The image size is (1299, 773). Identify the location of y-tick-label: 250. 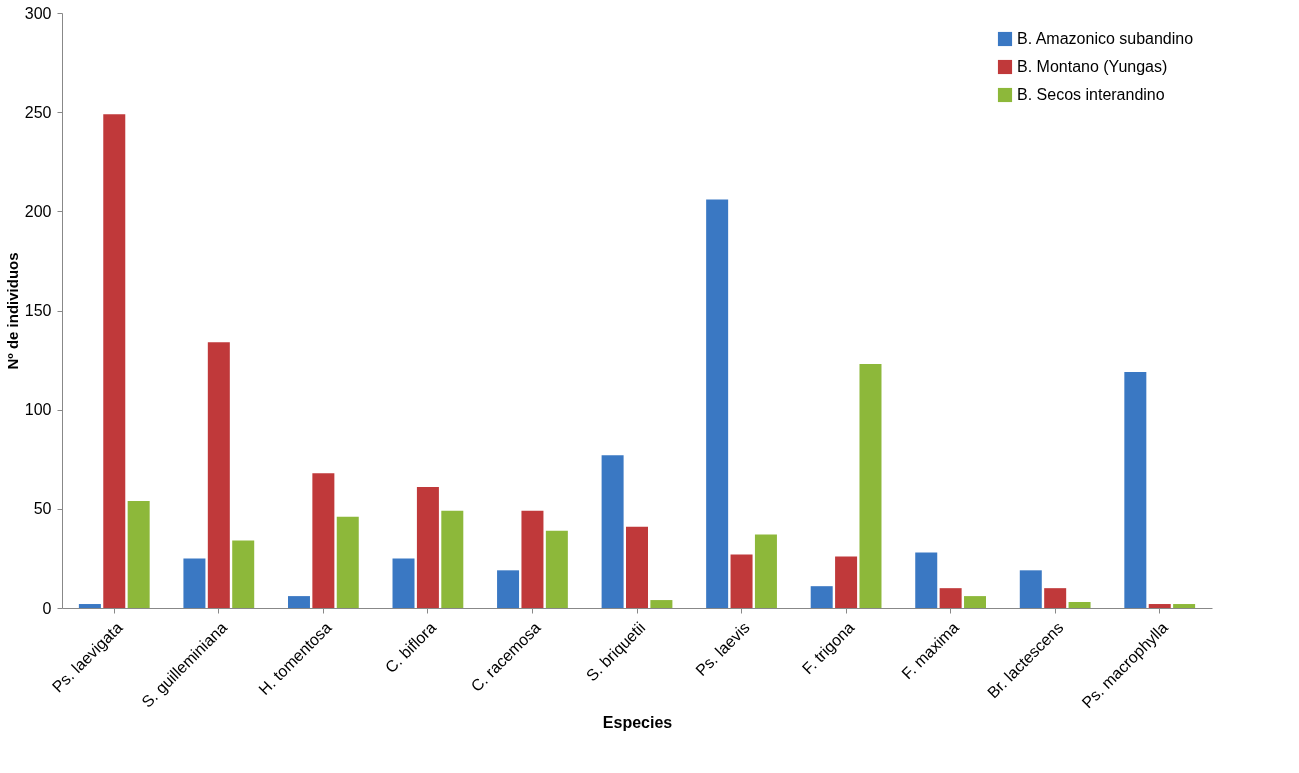
(38, 112).